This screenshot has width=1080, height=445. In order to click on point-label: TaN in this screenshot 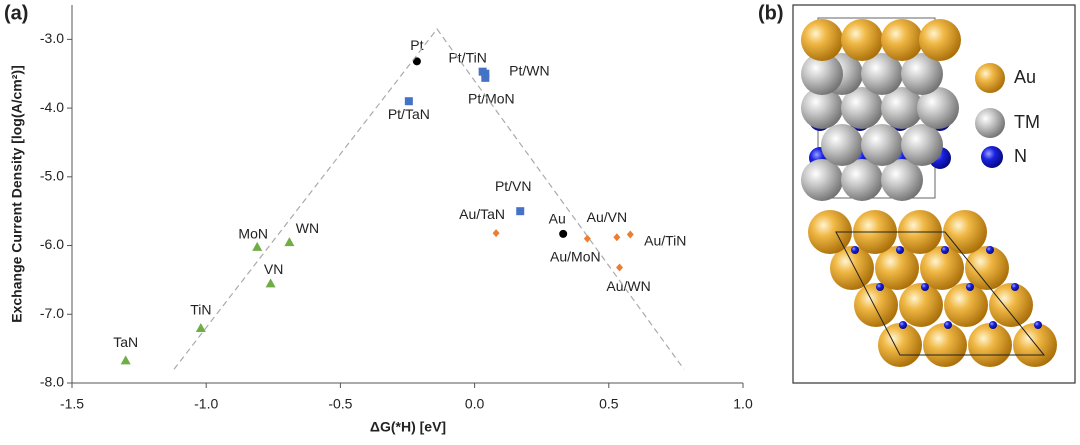, I will do `click(125, 342)`.